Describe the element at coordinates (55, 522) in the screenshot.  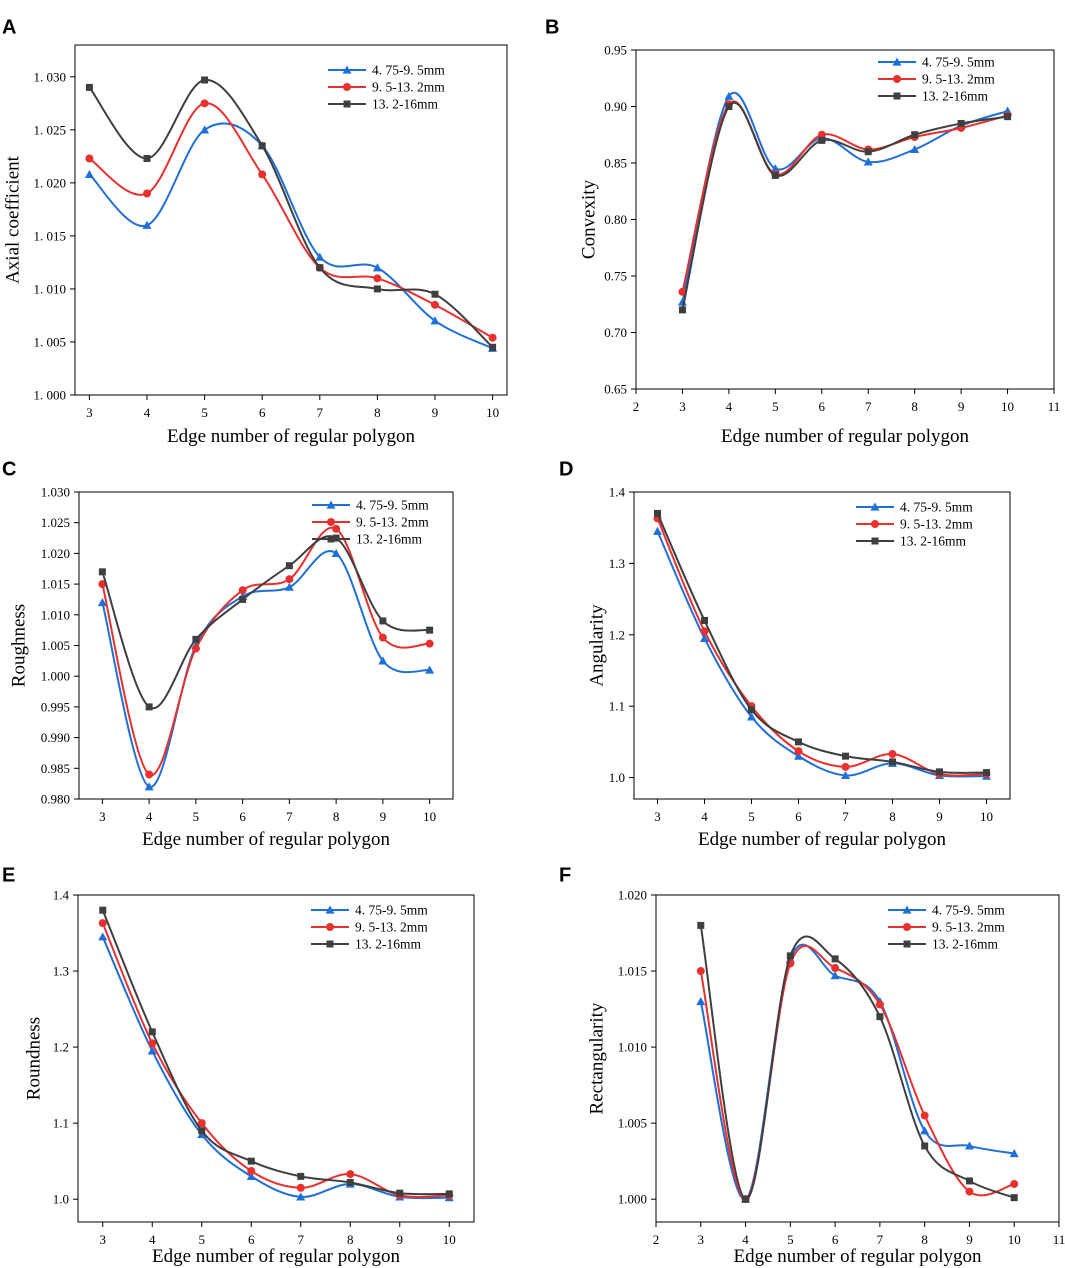
I see `y-tick-label: 1.025` at that location.